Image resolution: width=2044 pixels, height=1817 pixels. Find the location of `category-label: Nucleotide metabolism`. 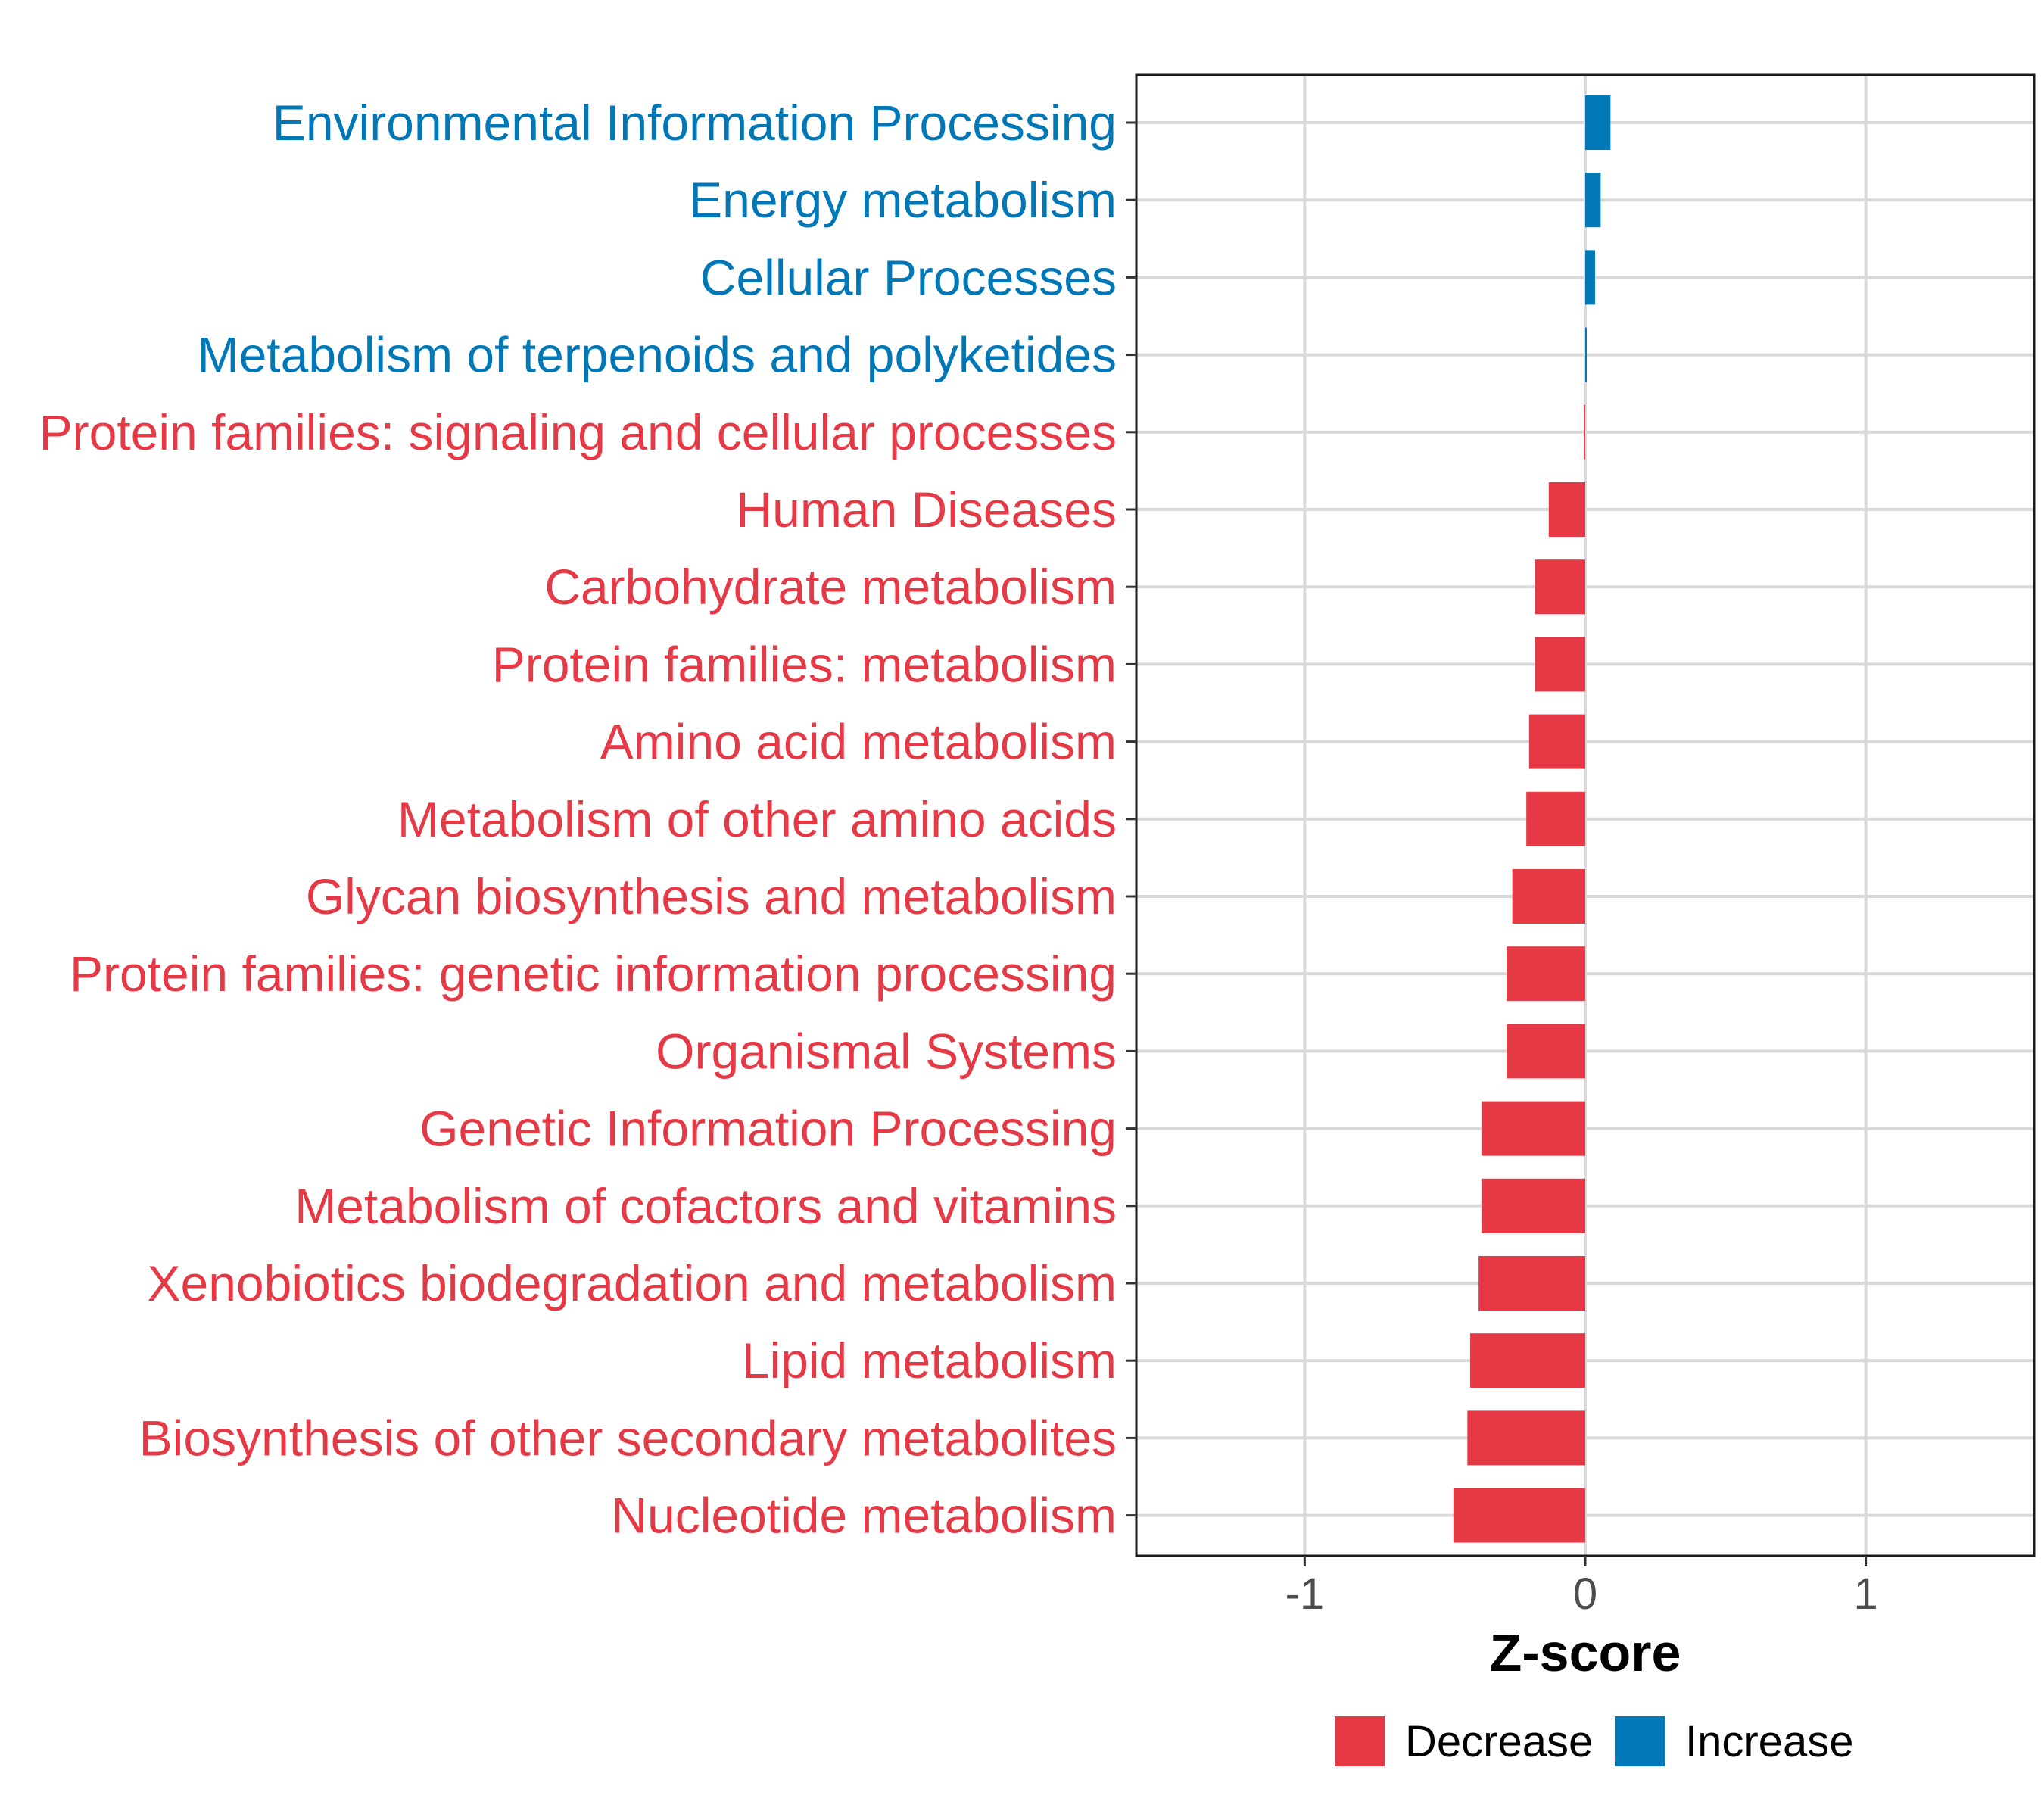

category-label: Nucleotide metabolism is located at coordinates (864, 1516).